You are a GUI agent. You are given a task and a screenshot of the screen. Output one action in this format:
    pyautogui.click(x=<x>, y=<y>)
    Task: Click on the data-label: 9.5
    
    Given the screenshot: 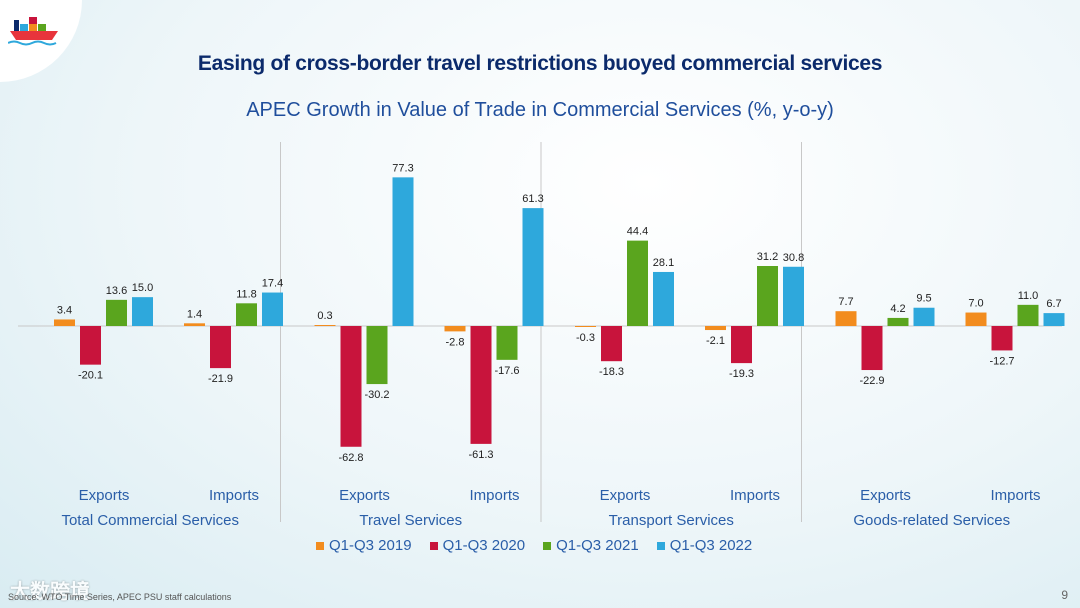 What is the action you would take?
    pyautogui.click(x=923, y=299)
    